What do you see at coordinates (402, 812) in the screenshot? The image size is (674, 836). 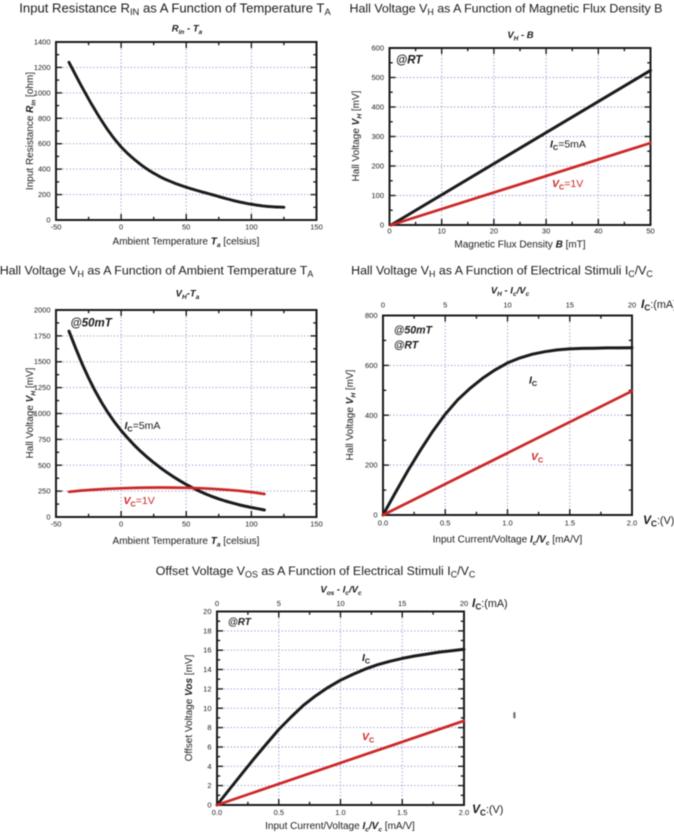 I see `svg-text: 1.5` at bounding box center [402, 812].